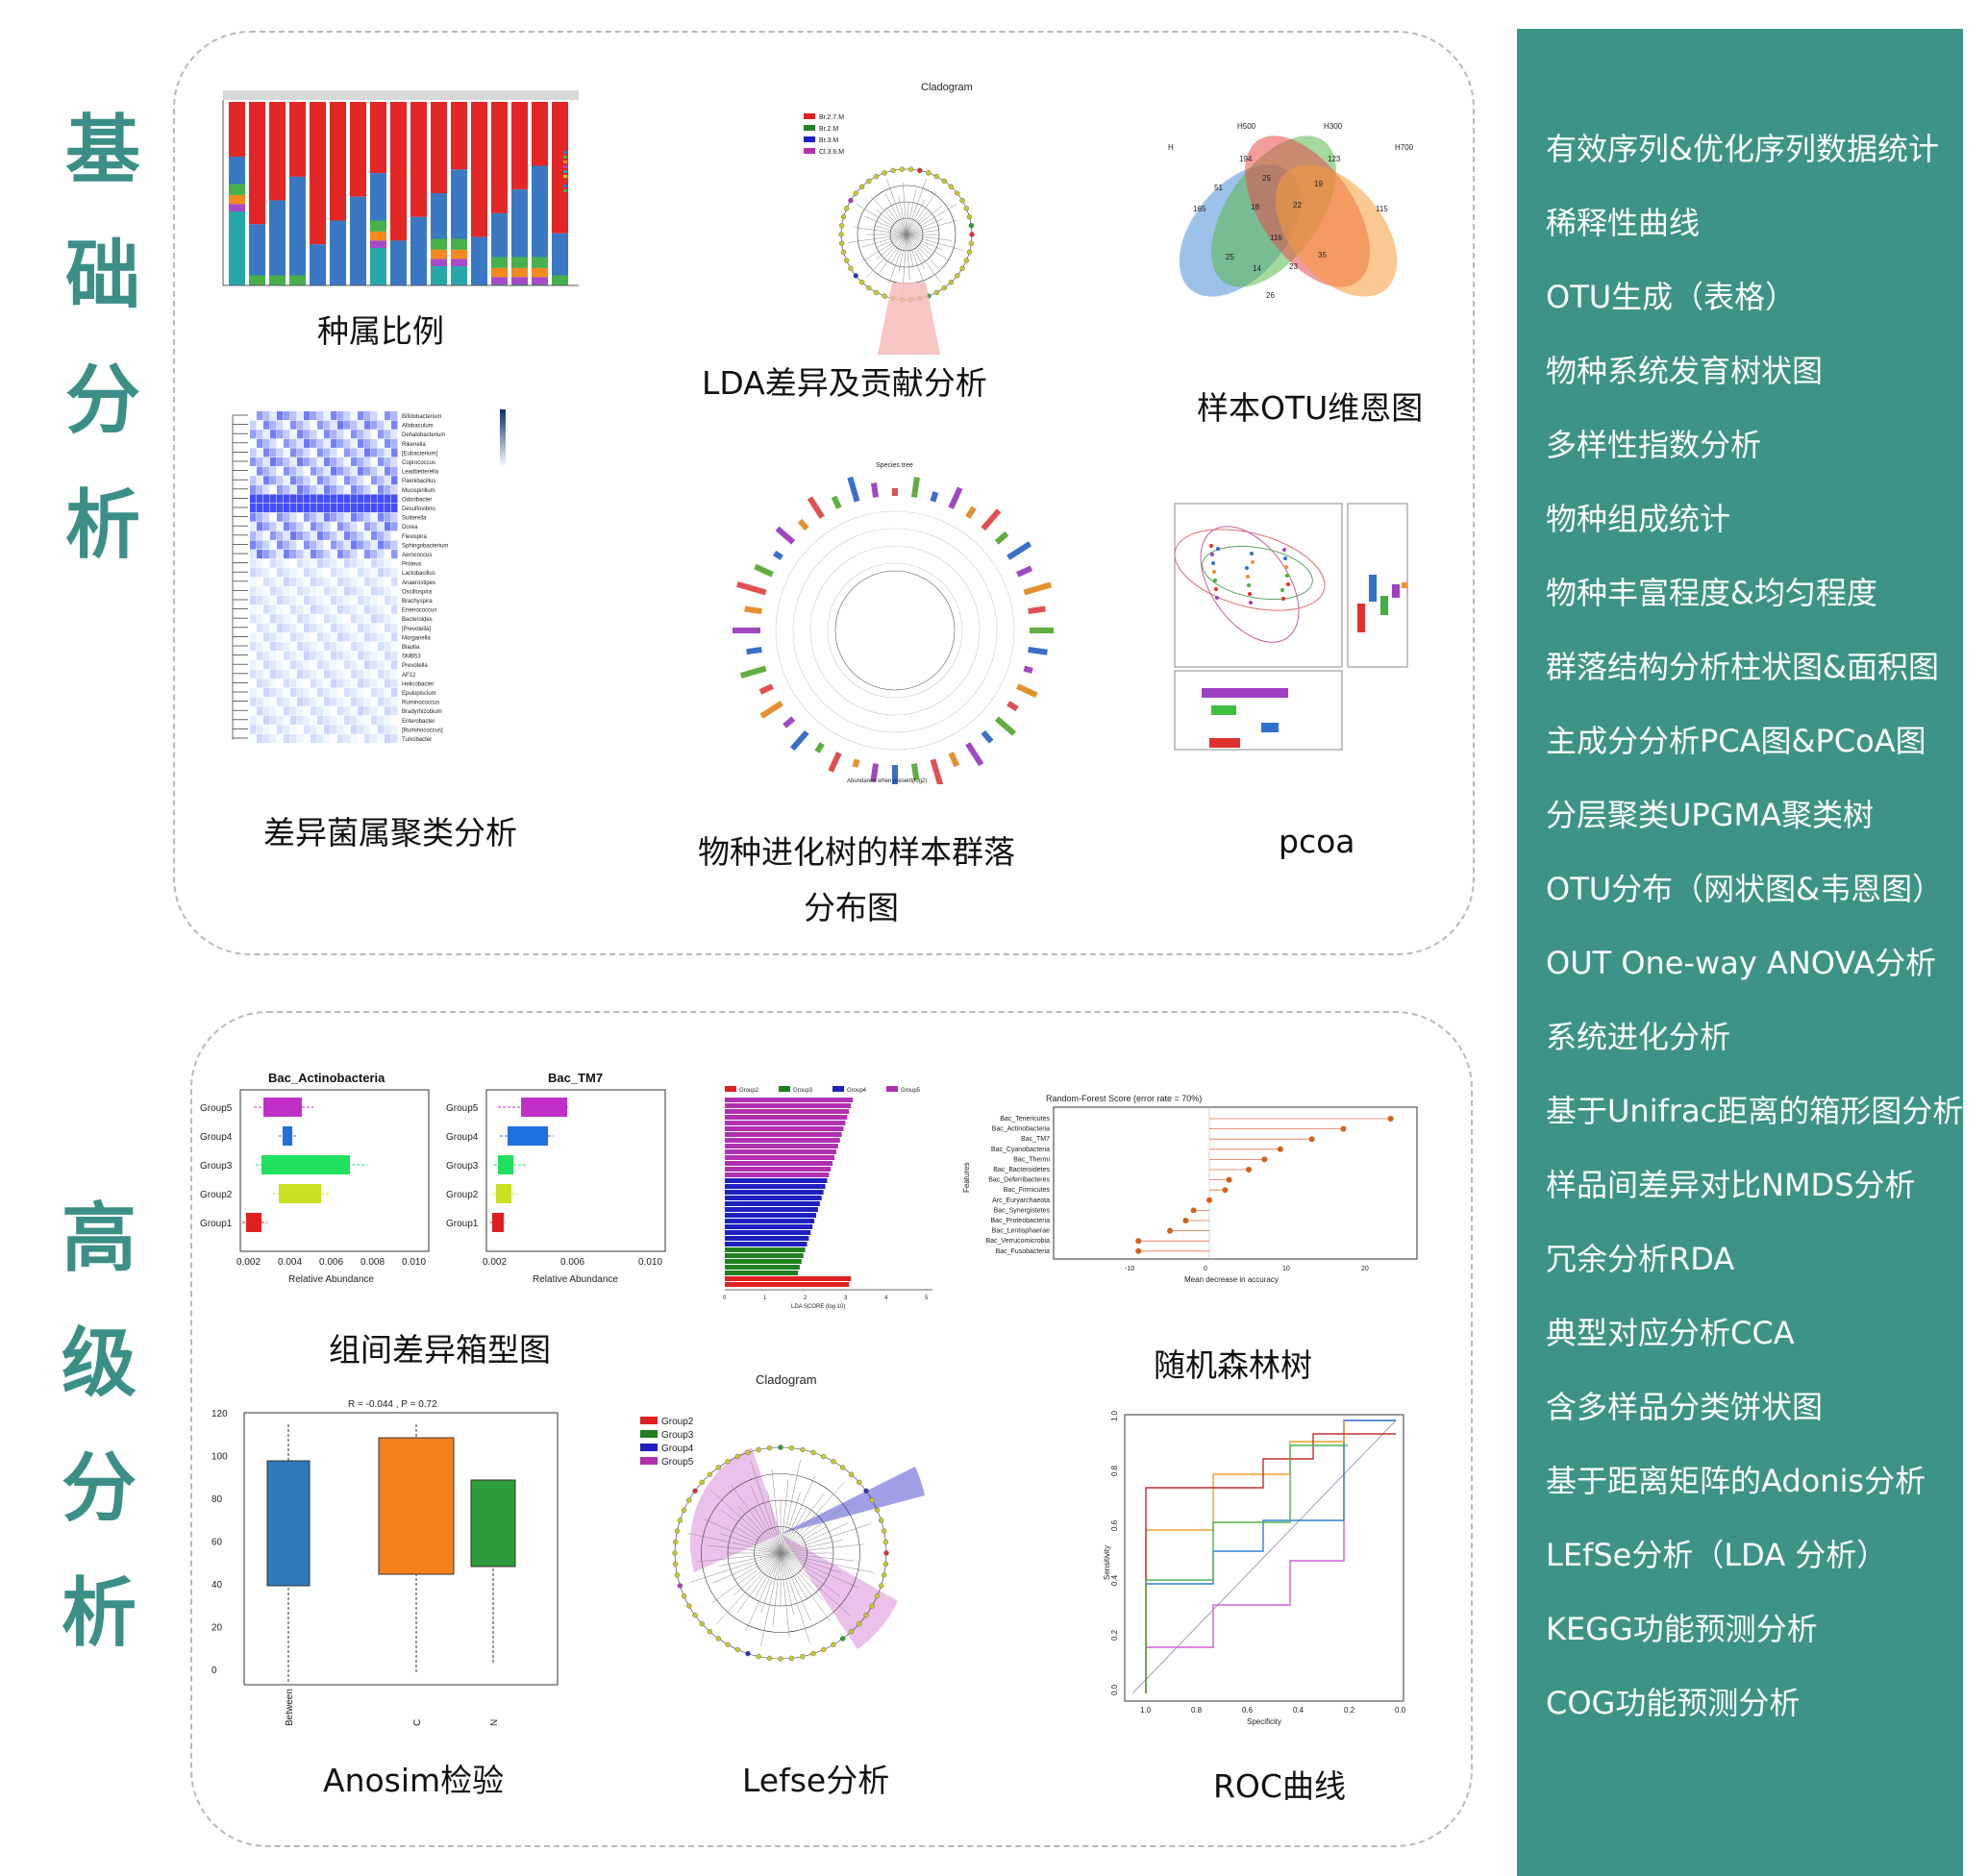 The image size is (1988, 1876). I want to click on sidebar-item: 物种系统发育树状图, so click(1685, 371).